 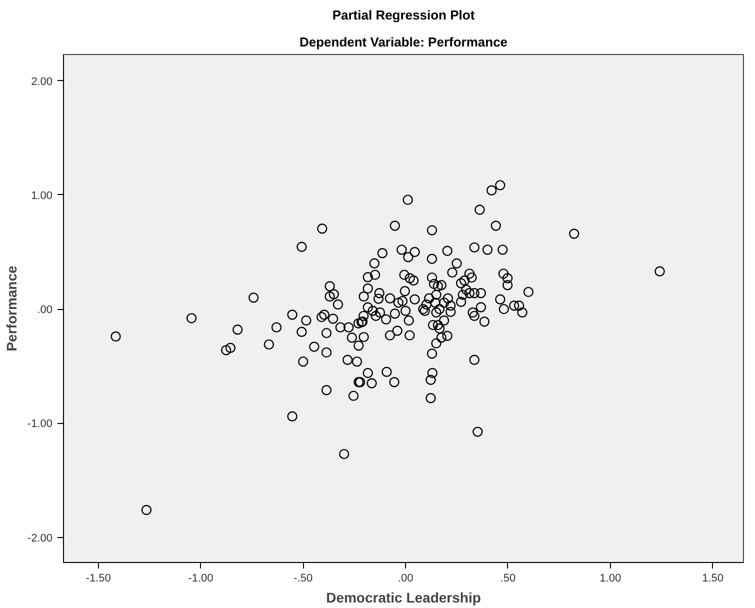 I want to click on y-tick-label: -1.00, so click(x=40, y=424).